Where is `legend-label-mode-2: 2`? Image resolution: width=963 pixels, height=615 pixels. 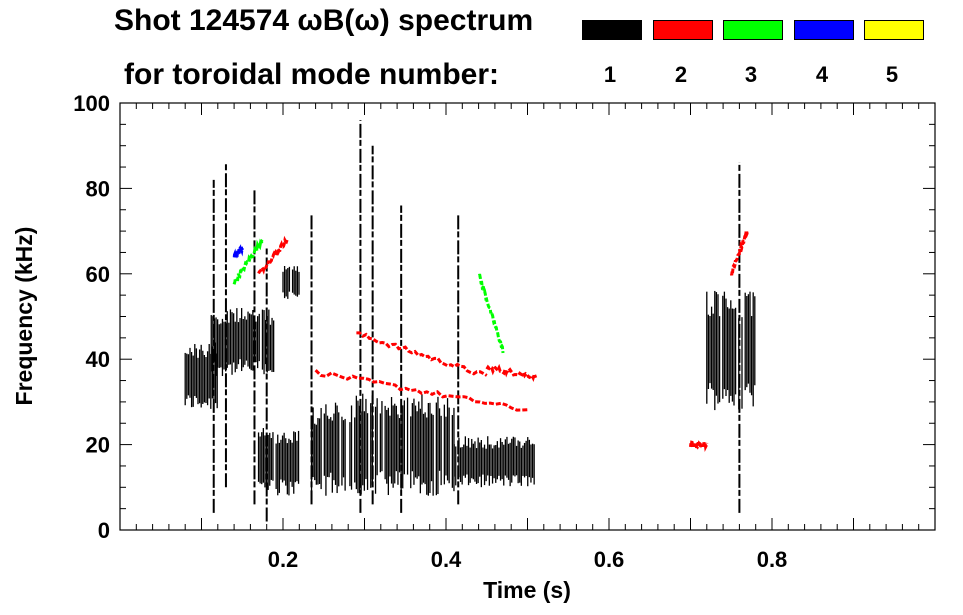
legend-label-mode-2: 2 is located at coordinates (681, 74).